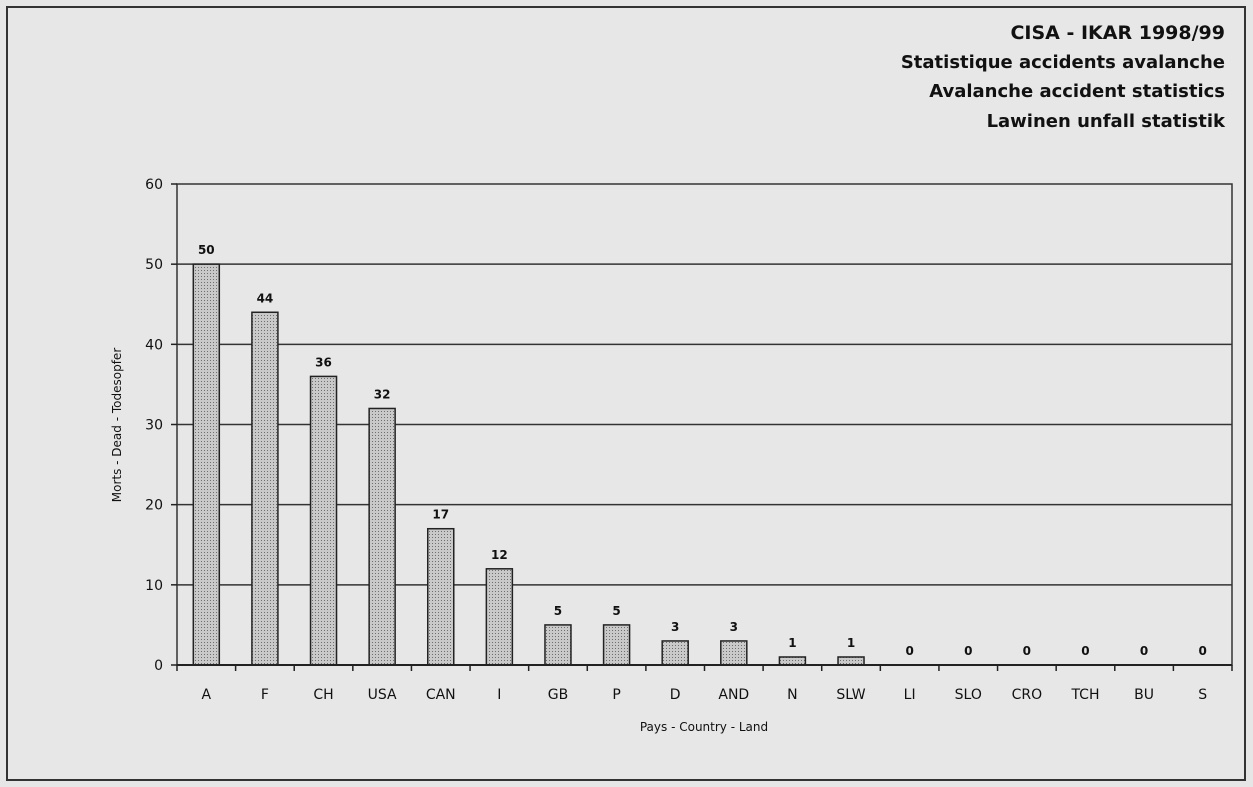 This screenshot has width=1253, height=787. I want to click on bar-a, so click(206, 464).